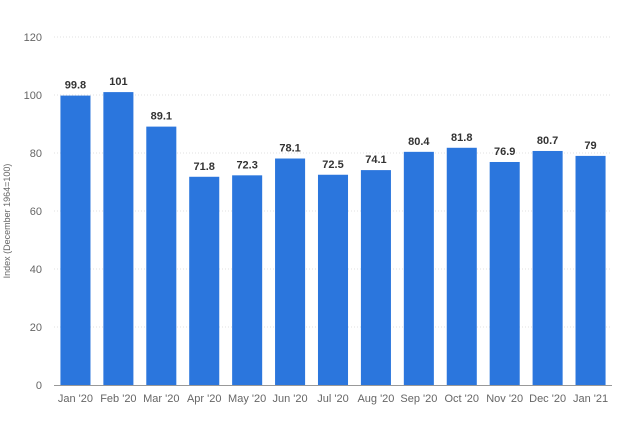 Image resolution: width=622 pixels, height=422 pixels. Describe the element at coordinates (332, 165) in the screenshot. I see `bar-value-label: 72.5` at that location.